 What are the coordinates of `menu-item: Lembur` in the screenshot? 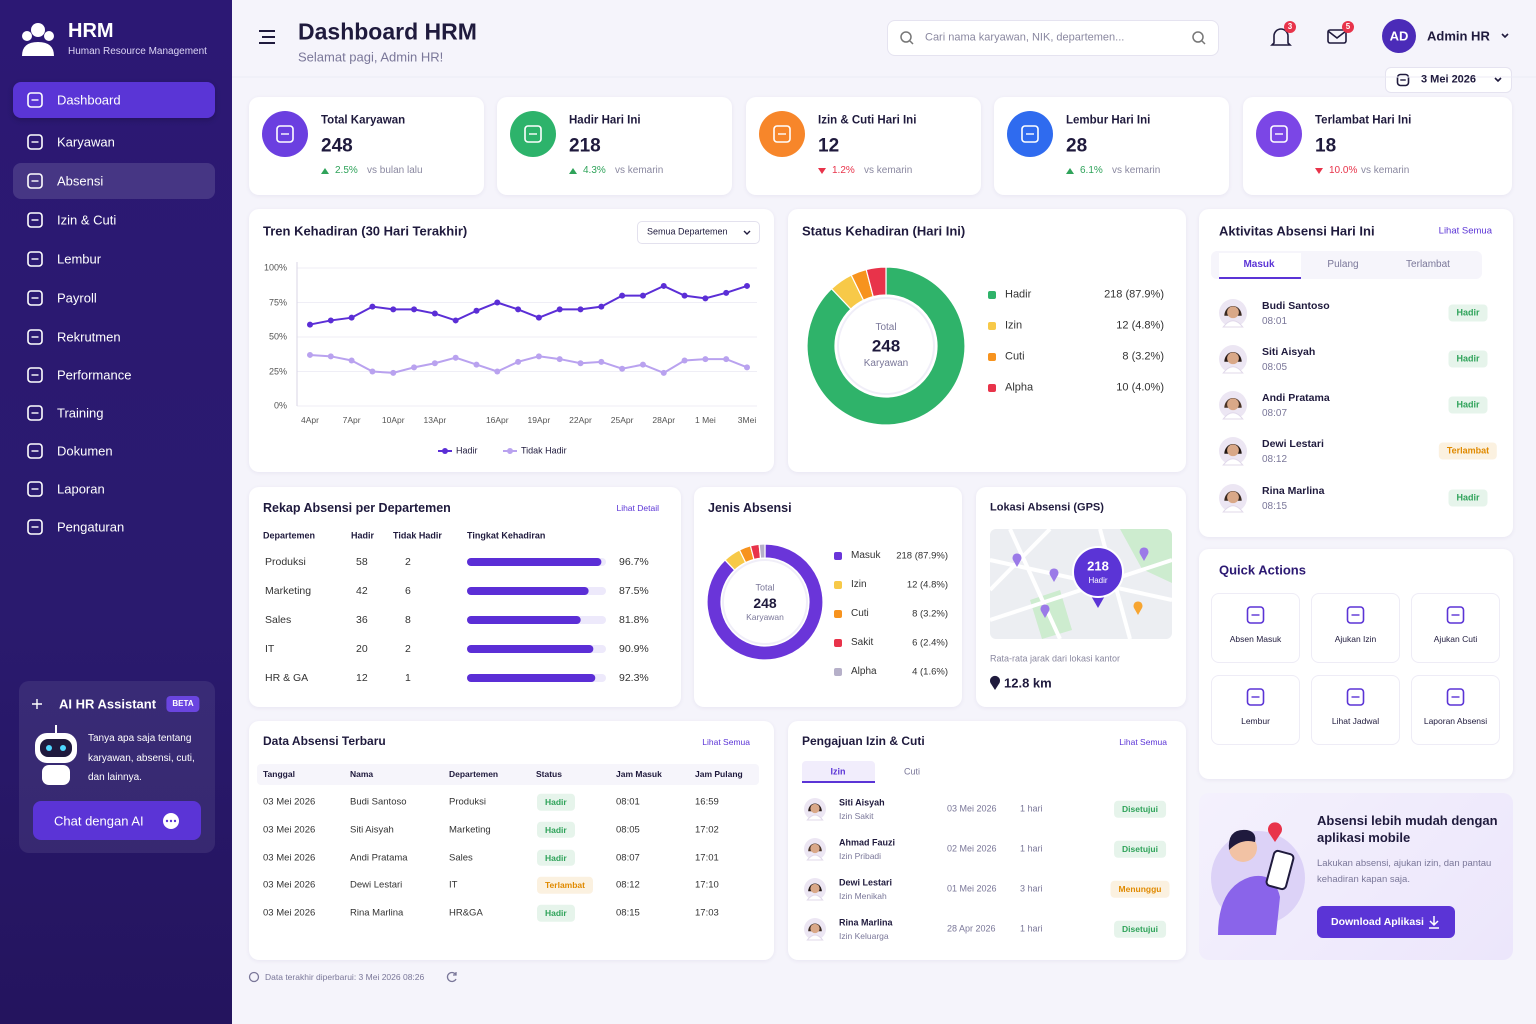 It's located at (79, 259).